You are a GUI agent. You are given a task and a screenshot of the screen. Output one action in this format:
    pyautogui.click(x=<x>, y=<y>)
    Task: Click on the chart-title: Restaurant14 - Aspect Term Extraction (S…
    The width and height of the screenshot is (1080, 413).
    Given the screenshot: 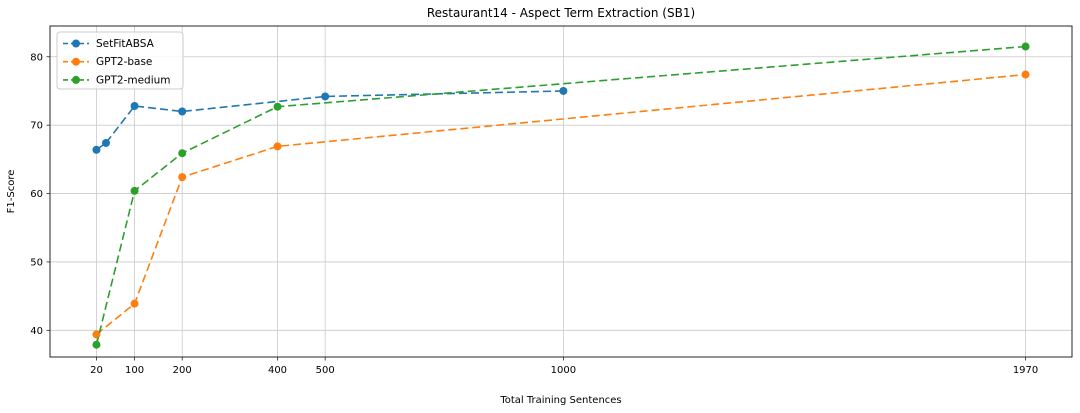 What is the action you would take?
    pyautogui.click(x=561, y=13)
    